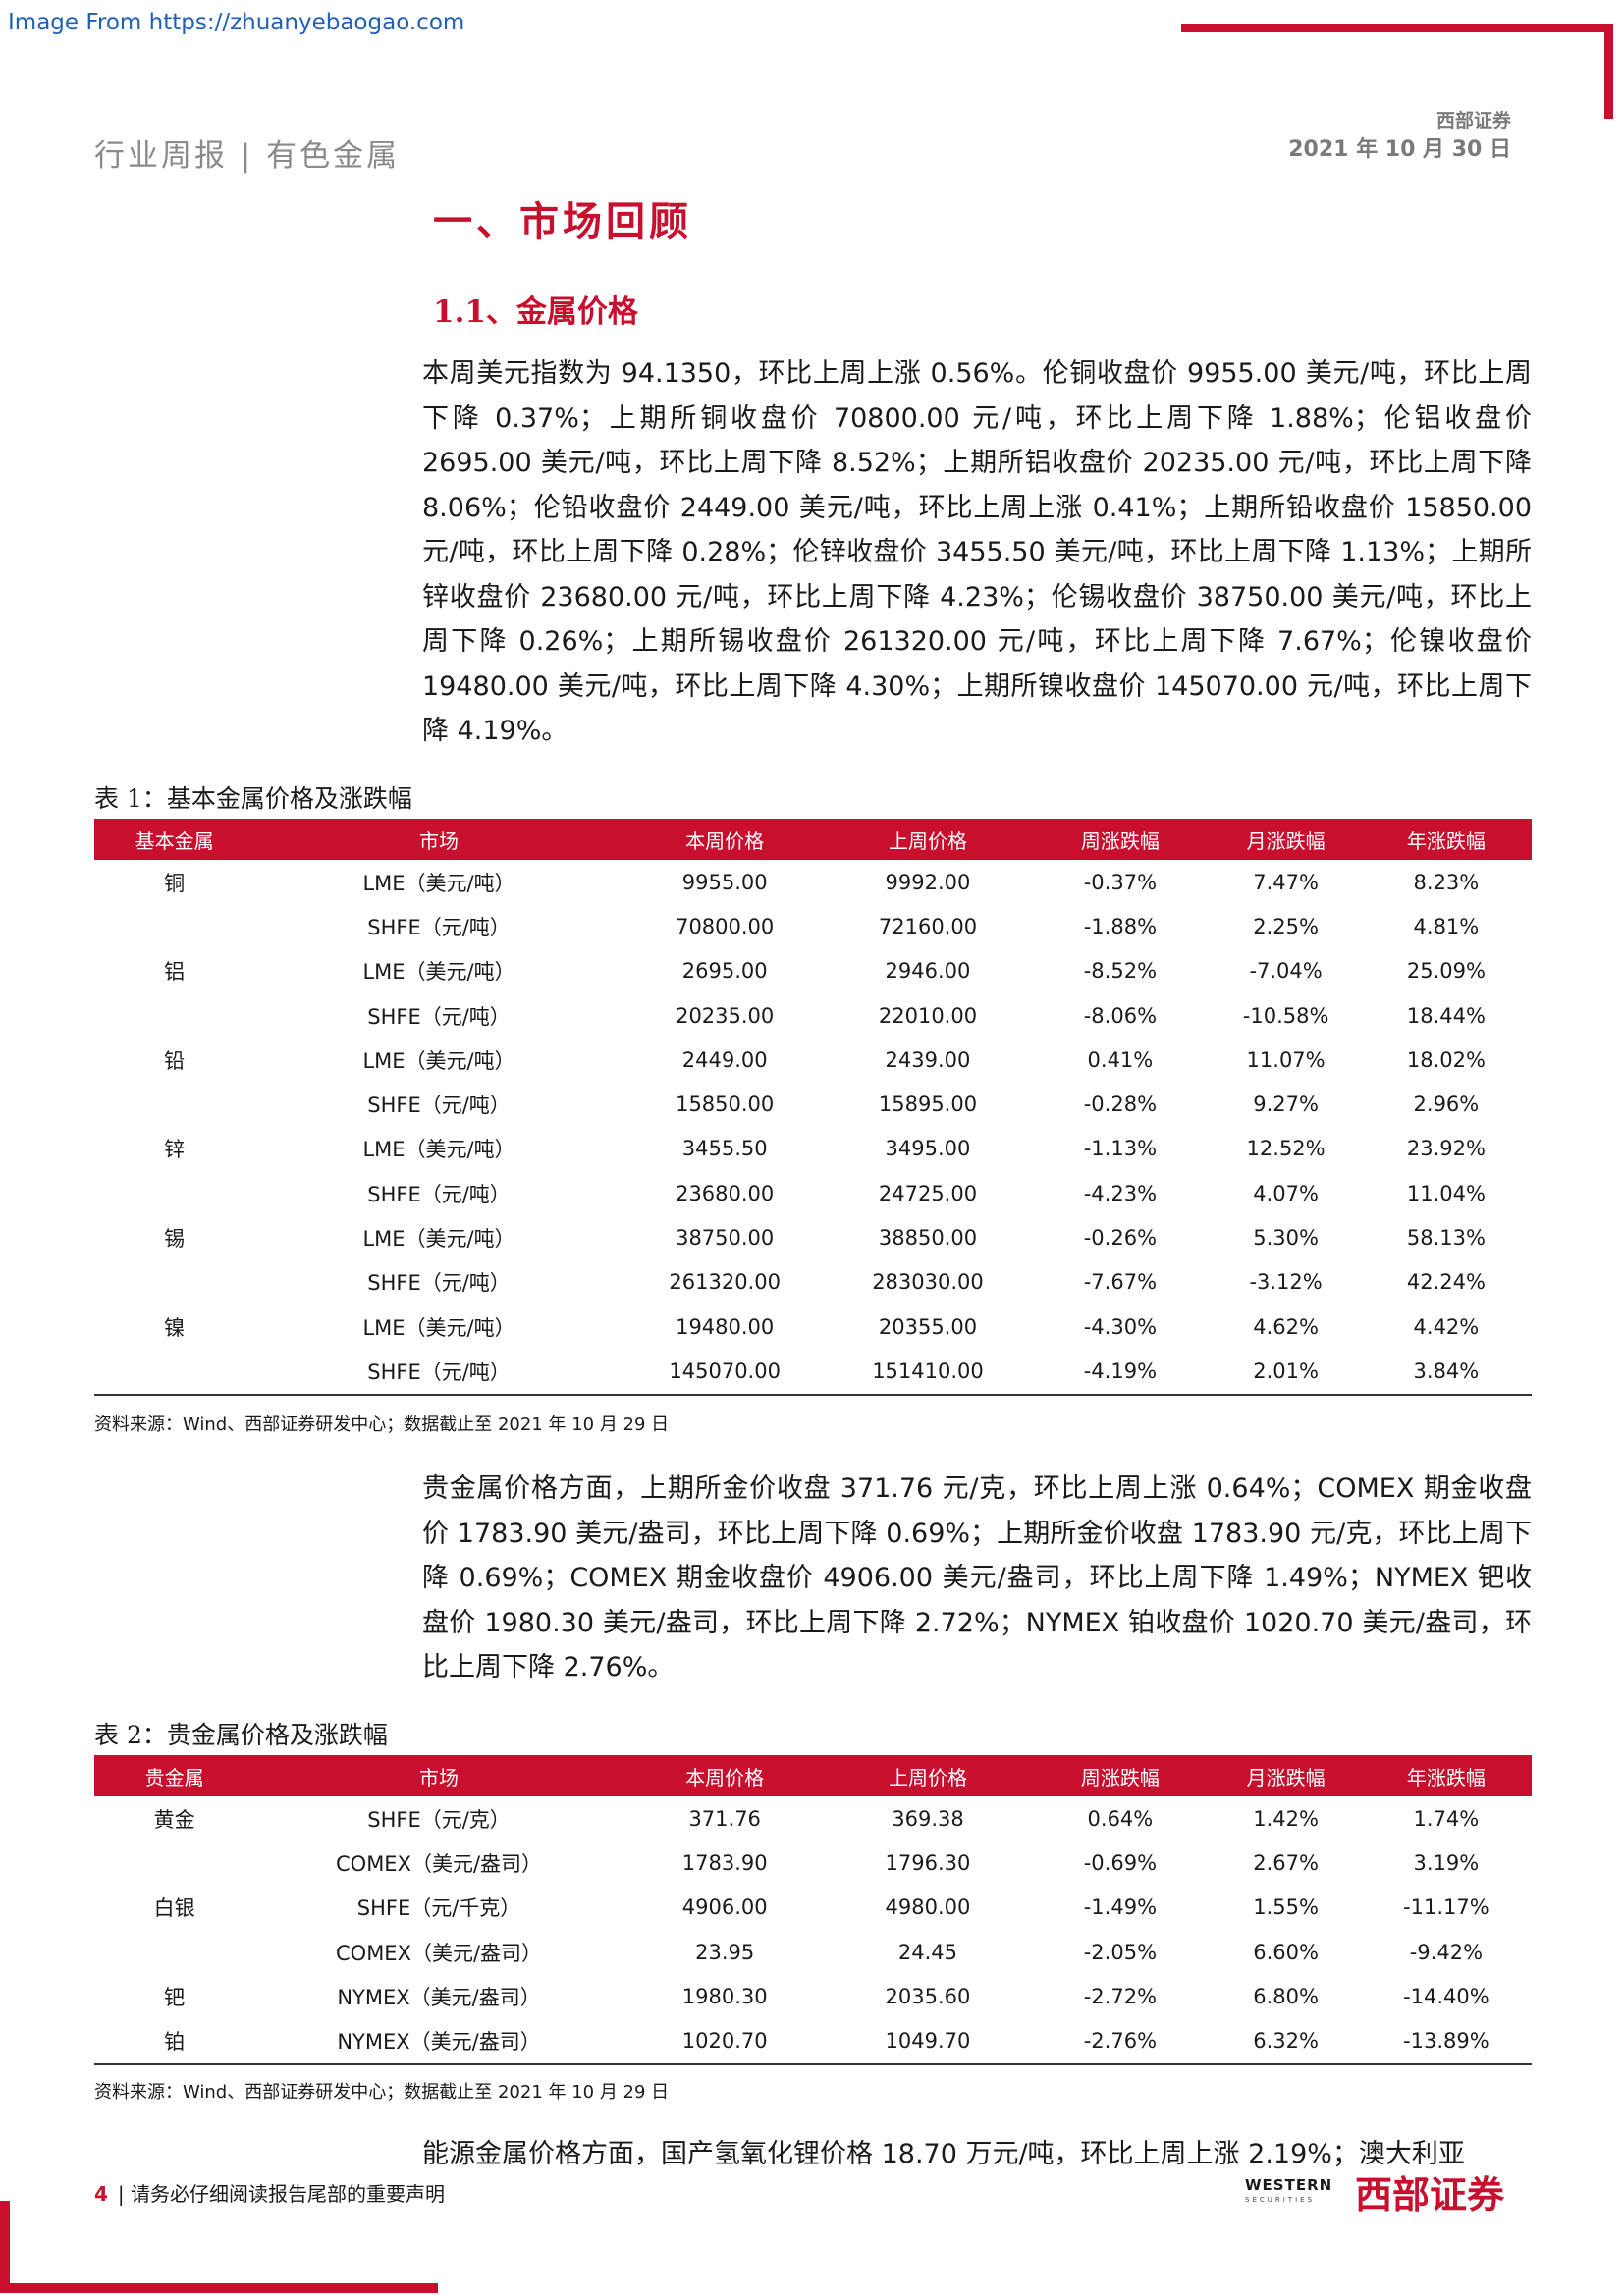 This screenshot has width=1624, height=2296. Describe the element at coordinates (725, 2042) in the screenshot. I see `table-cell: 1020.70` at that location.